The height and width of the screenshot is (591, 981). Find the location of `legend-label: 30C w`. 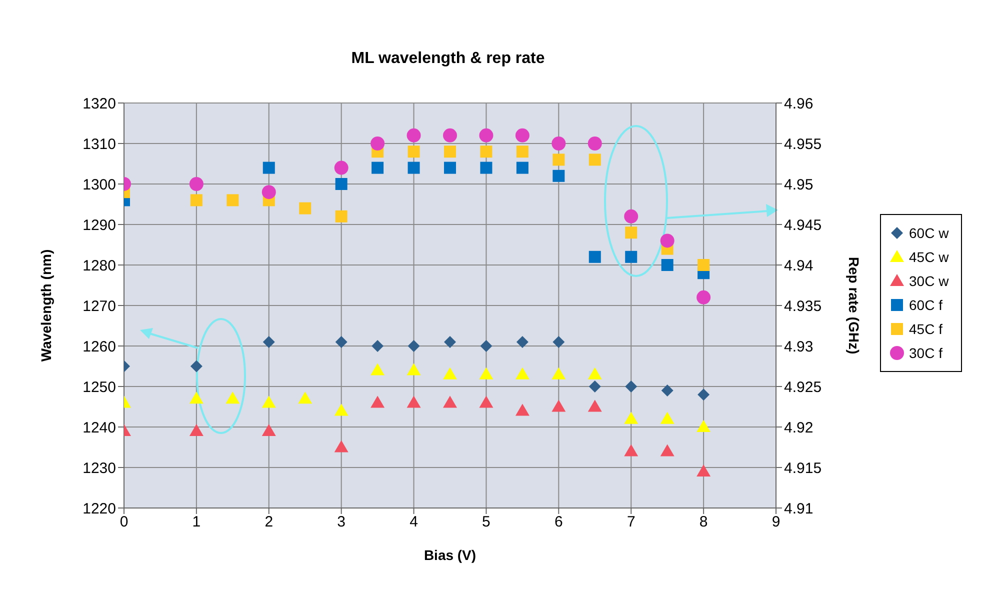

legend-label: 30C w is located at coordinates (929, 281).